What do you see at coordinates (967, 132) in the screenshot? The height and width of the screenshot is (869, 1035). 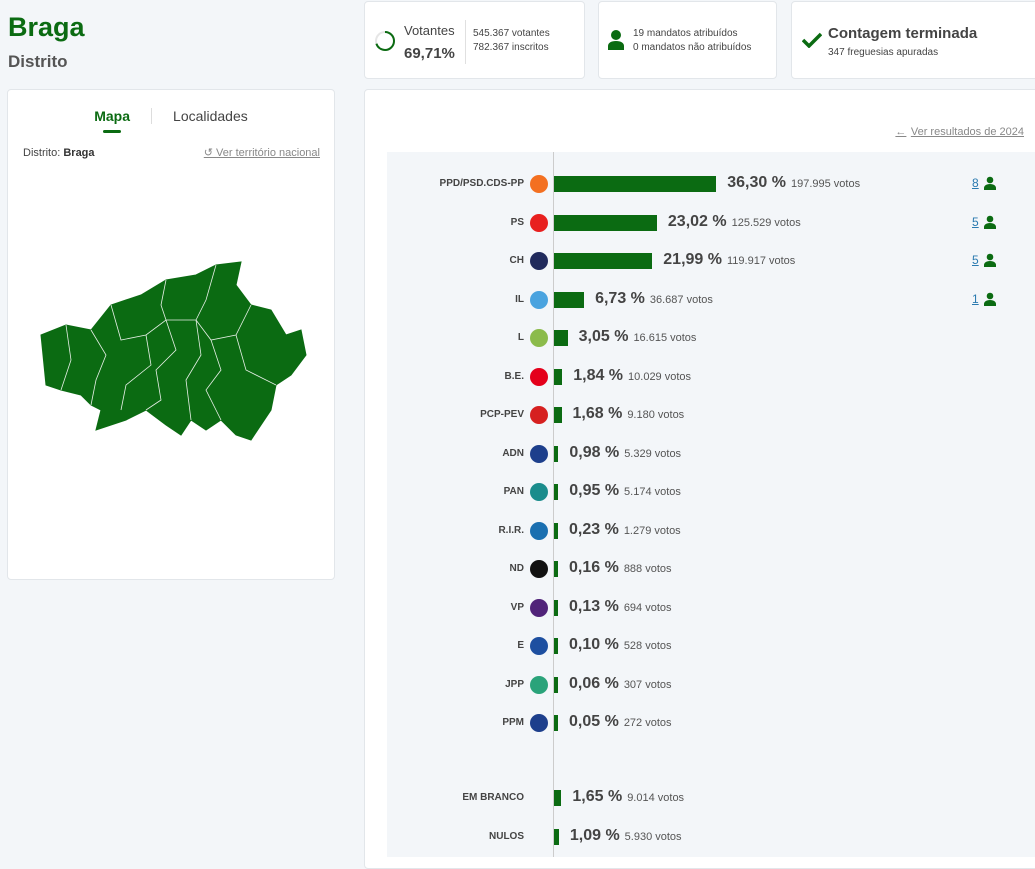 I see `previous-results-label: Ver resultados de 2024` at bounding box center [967, 132].